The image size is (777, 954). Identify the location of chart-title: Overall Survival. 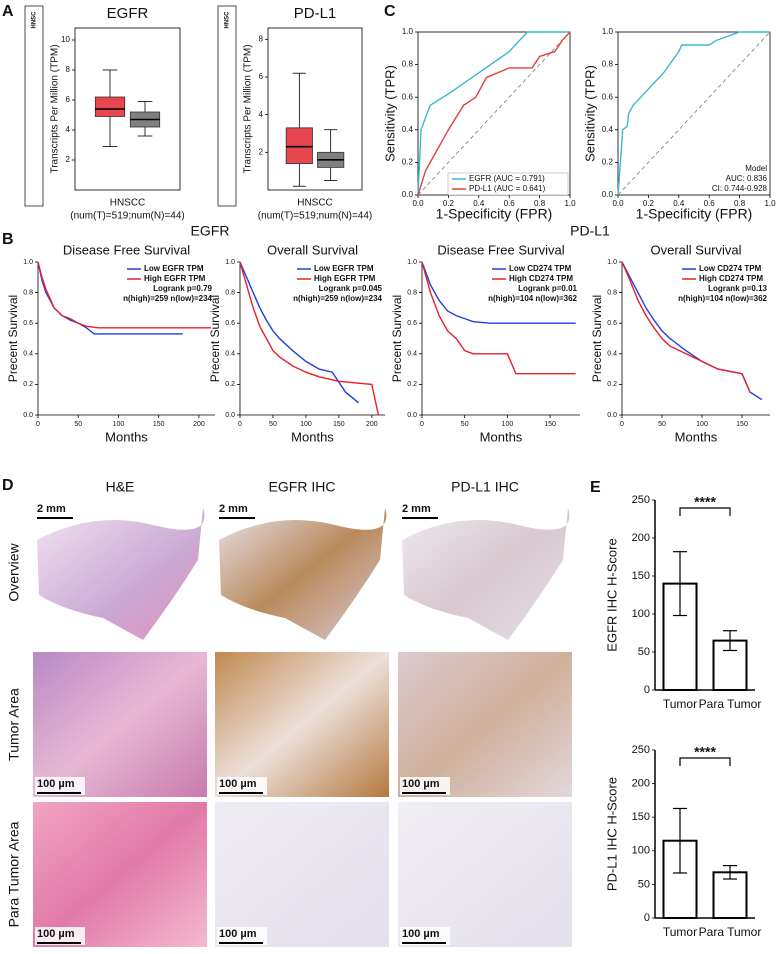
(312, 249).